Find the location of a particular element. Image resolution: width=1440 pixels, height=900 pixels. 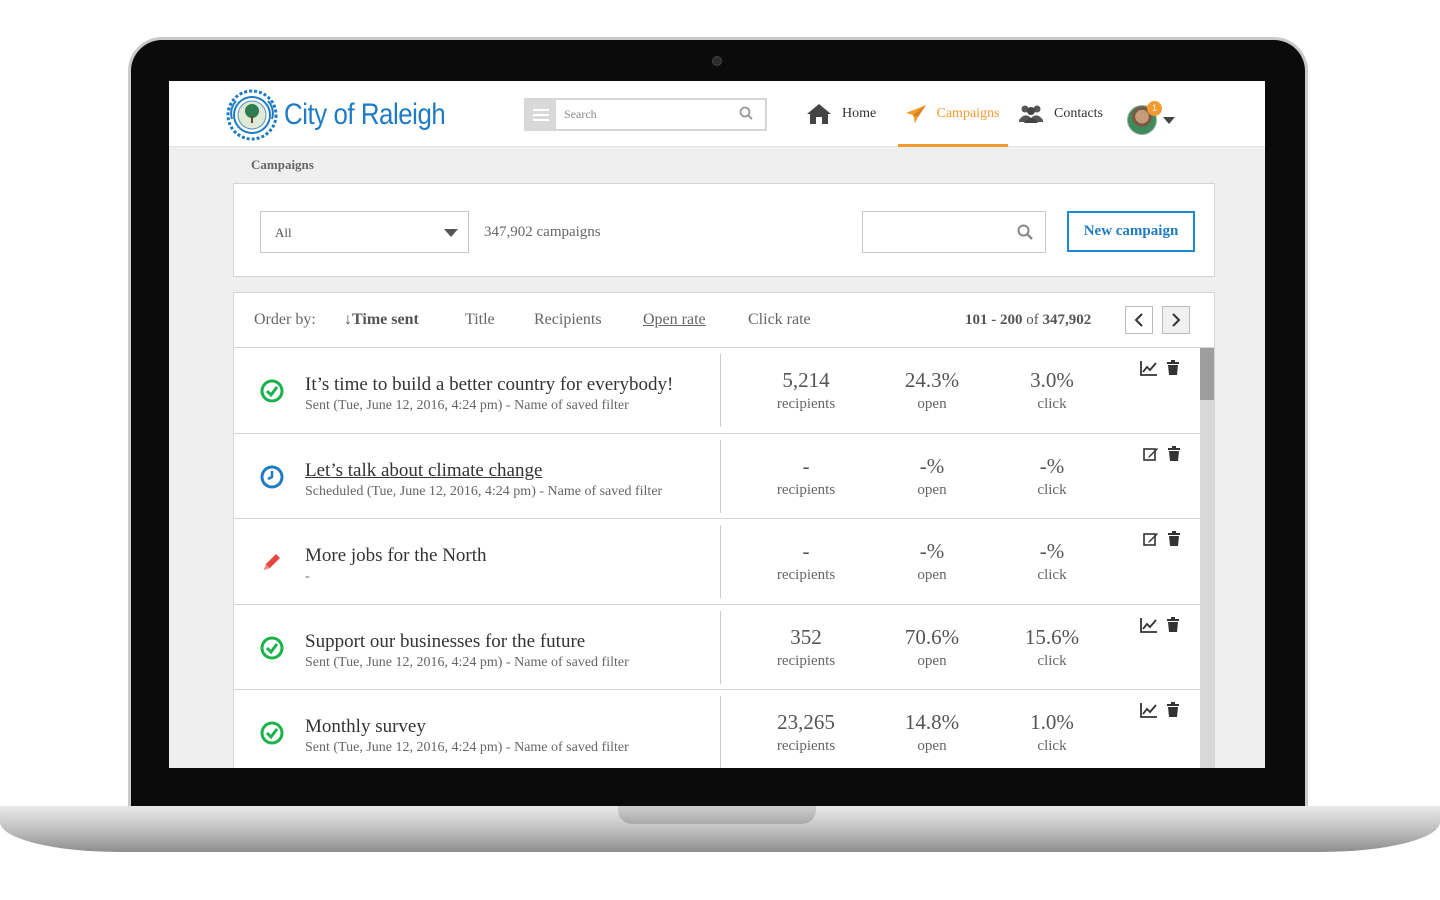

order-time-sent: ↓Time sent is located at coordinates (381, 319).